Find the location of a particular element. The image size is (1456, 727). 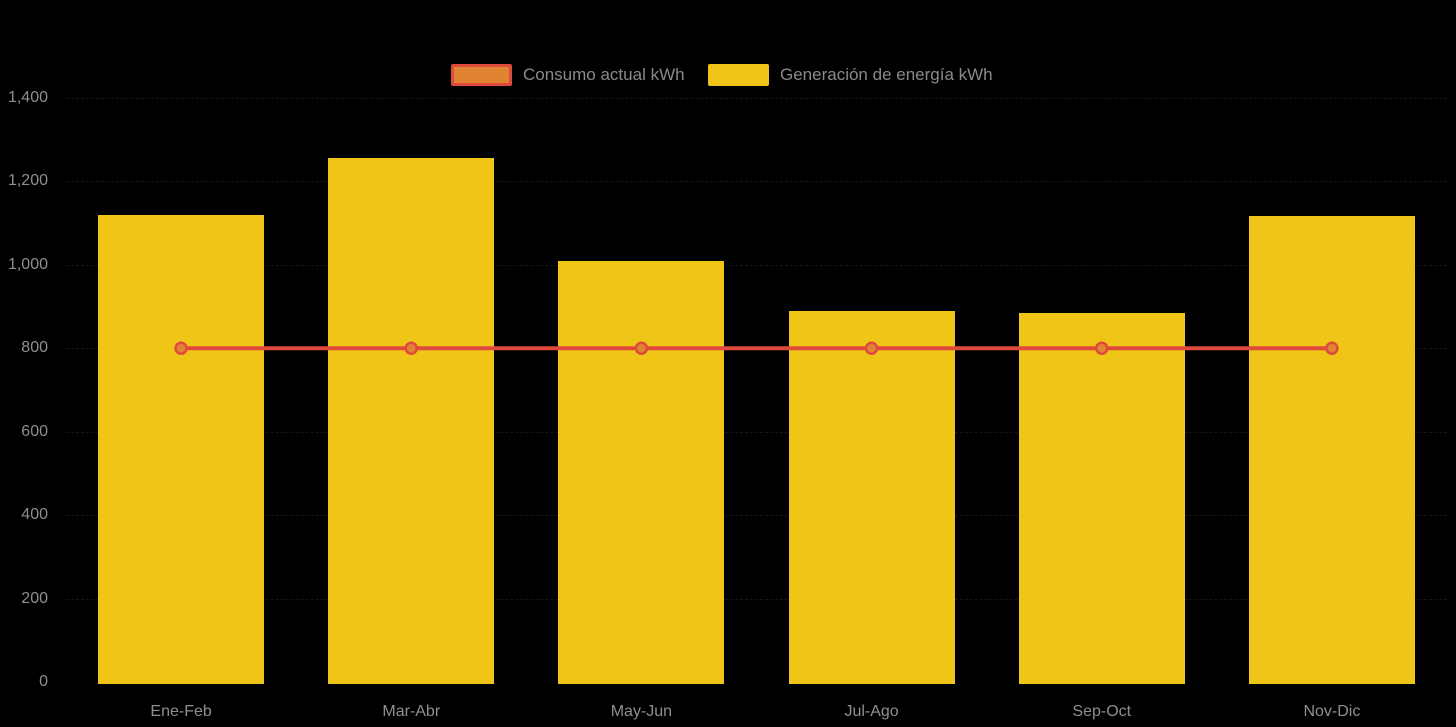

legend-item-consumo-actual: Consumo actual kWh is located at coordinates (568, 75).